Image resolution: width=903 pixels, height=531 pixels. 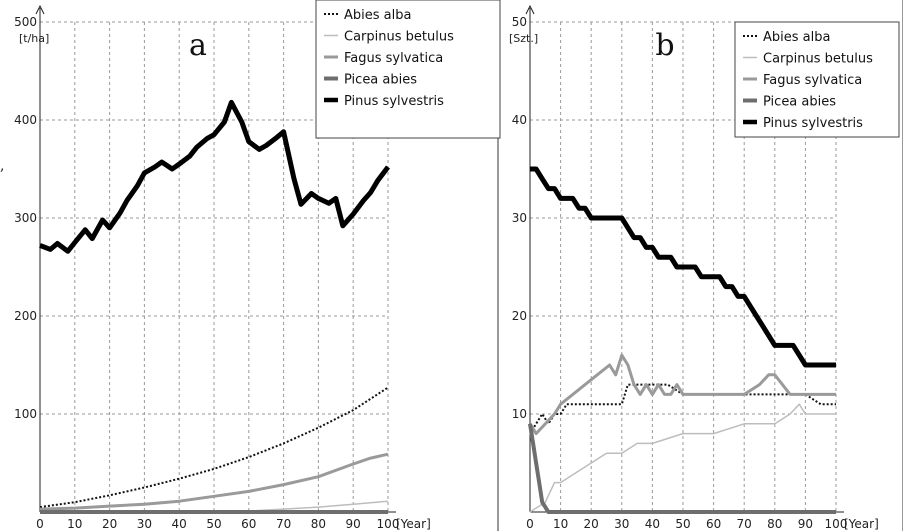 What do you see at coordinates (25, 22) in the screenshot?
I see `y-tick-label: 500` at bounding box center [25, 22].